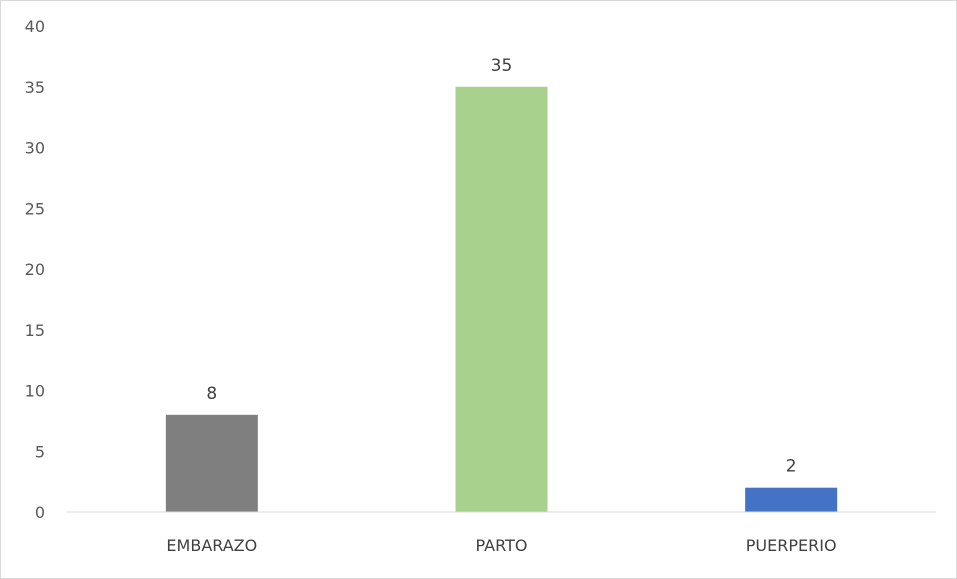 This screenshot has height=579, width=957. I want to click on y-tick-label: 35, so click(35, 87).